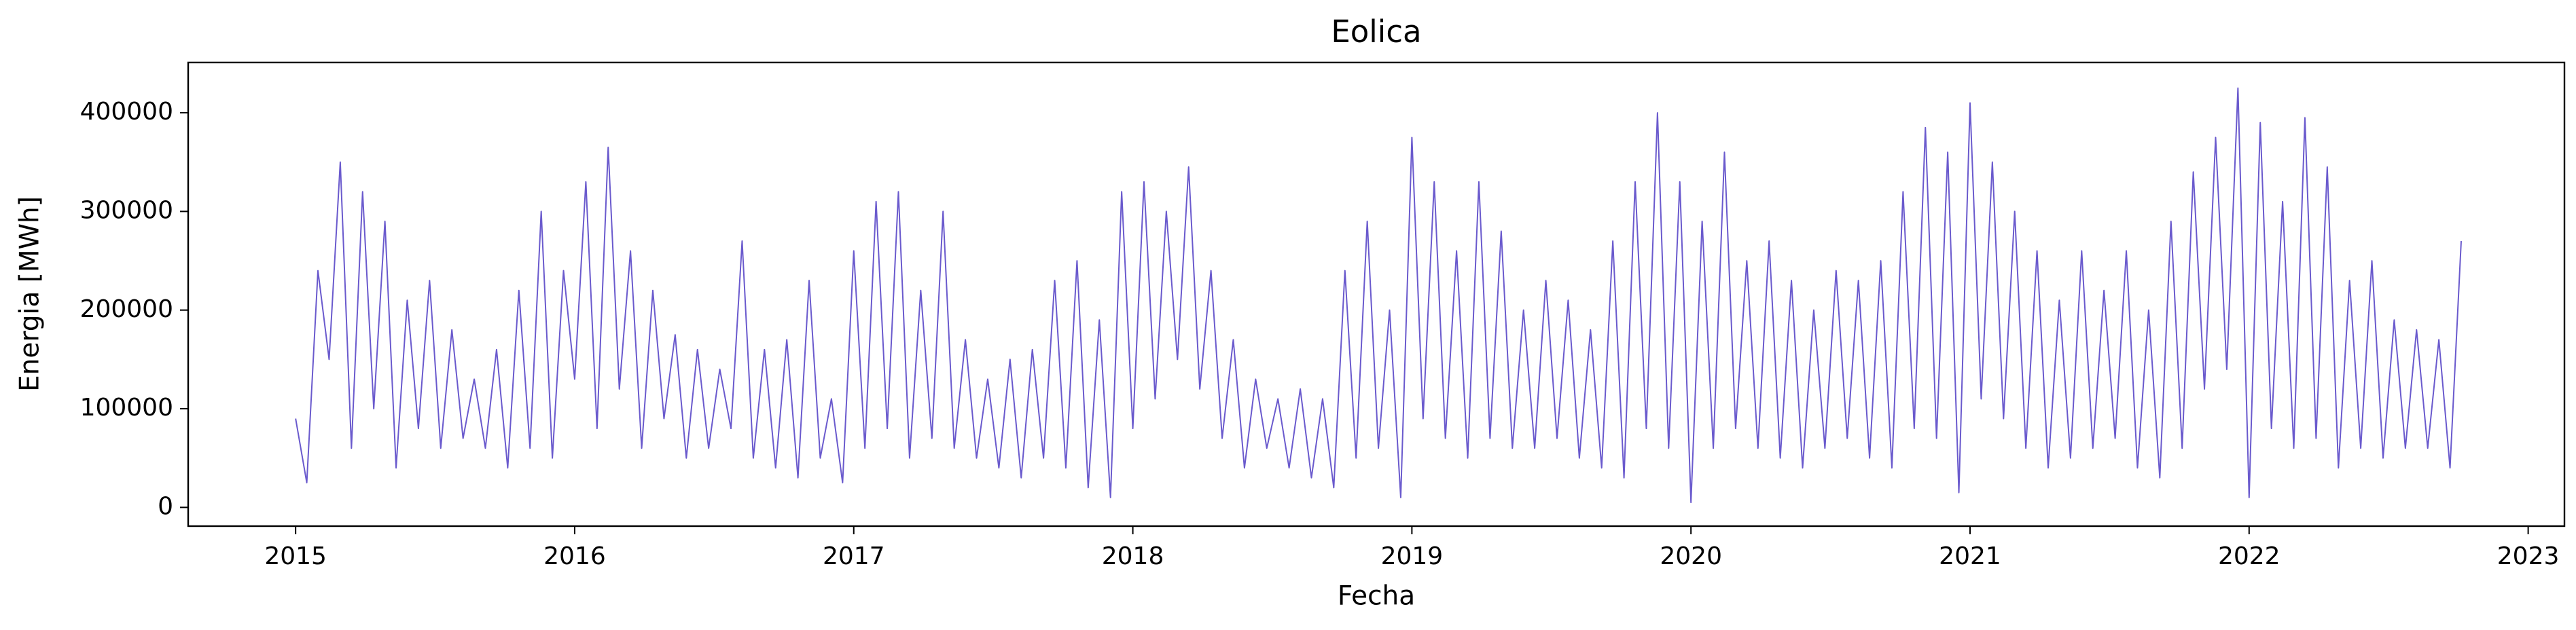  What do you see at coordinates (1133, 556) in the screenshot?
I see `x-tick-label: 2018` at bounding box center [1133, 556].